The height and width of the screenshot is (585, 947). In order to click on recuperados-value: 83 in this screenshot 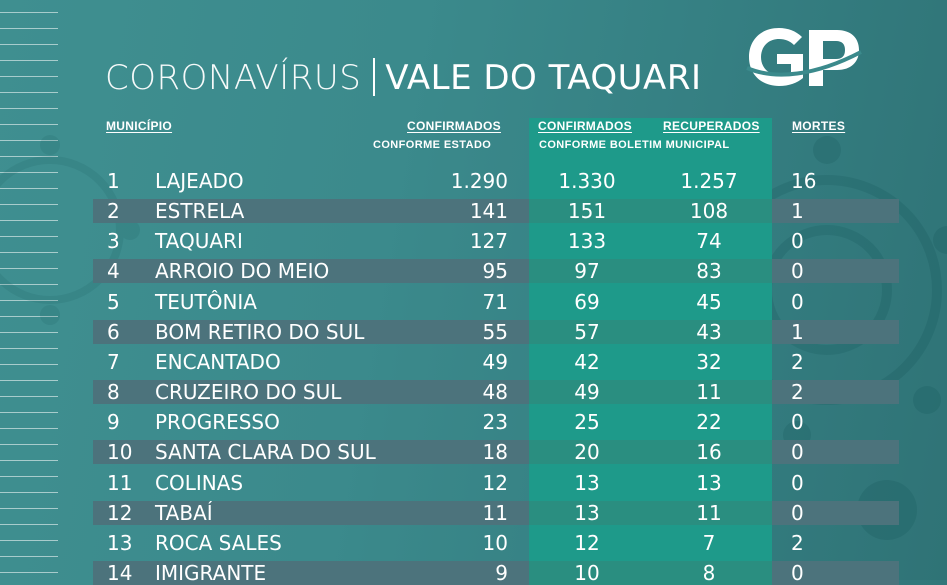, I will do `click(709, 271)`.